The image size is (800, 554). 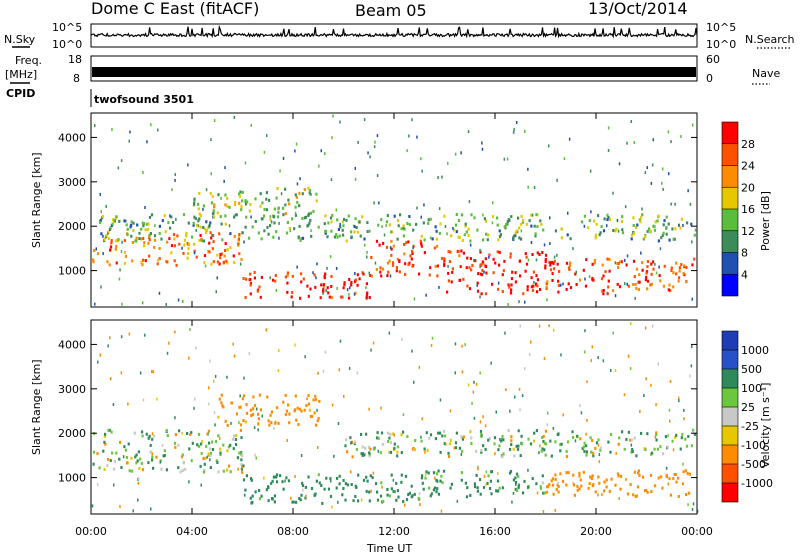 What do you see at coordinates (730, 378) in the screenshot?
I see `colorbar-swatch` at bounding box center [730, 378].